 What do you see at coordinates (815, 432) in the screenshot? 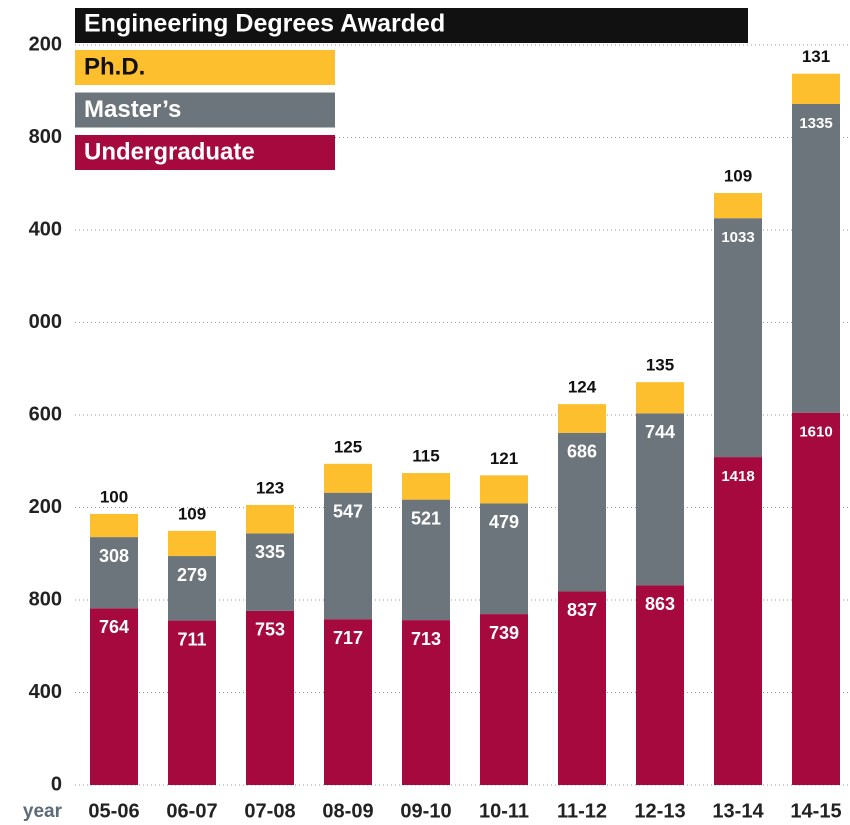
I see `value-label: 1610` at bounding box center [815, 432].